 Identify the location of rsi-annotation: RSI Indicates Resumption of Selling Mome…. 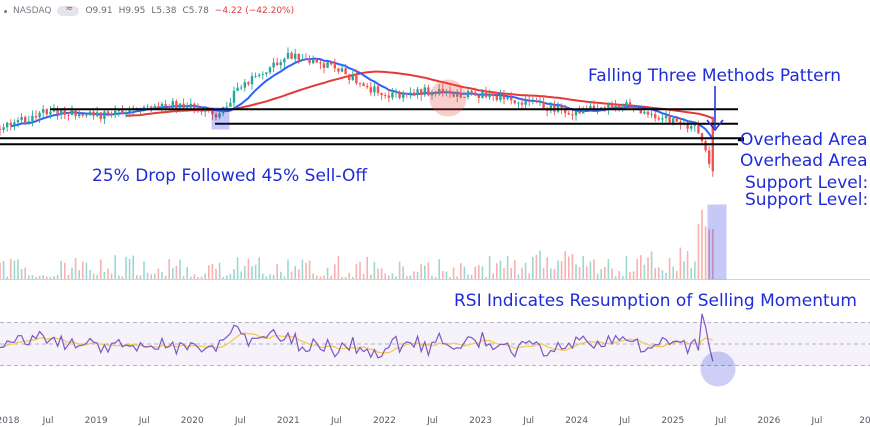
(655, 301).